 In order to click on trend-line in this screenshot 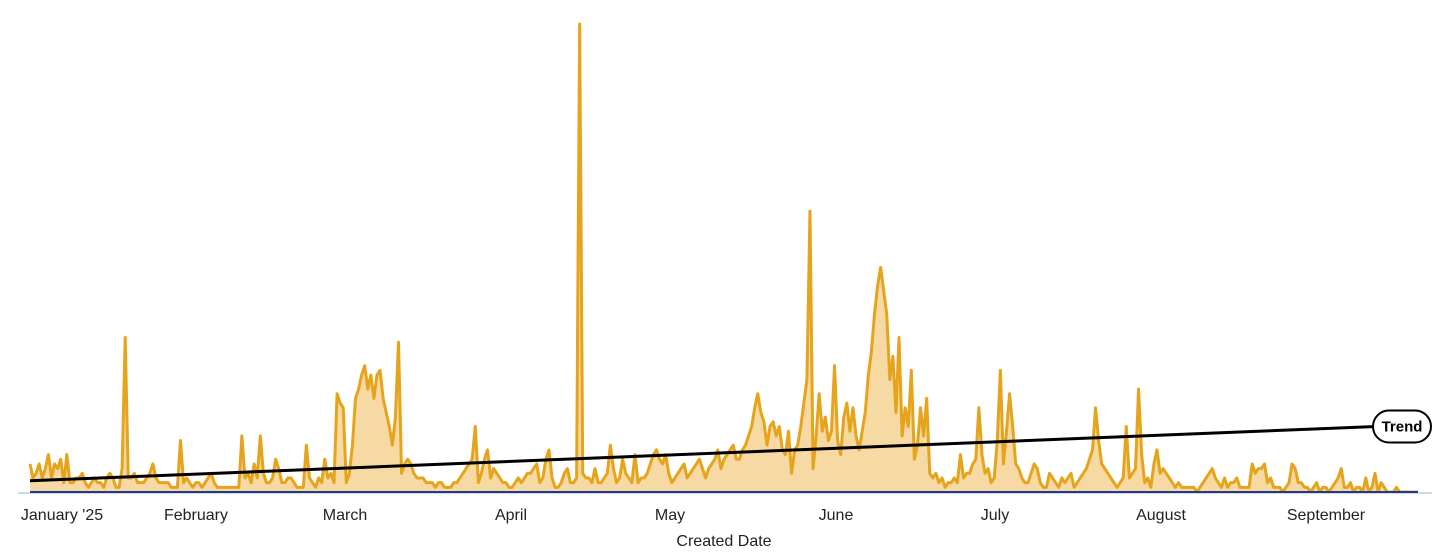, I will do `click(703, 453)`.